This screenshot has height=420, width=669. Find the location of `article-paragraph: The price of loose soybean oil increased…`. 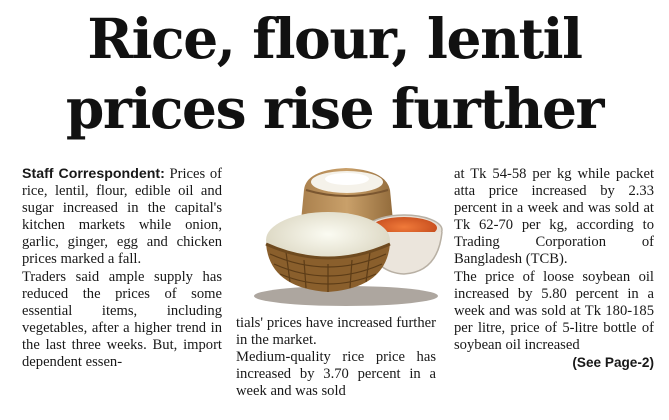

article-paragraph: The price of loose soybean oil increased… is located at coordinates (554, 319).